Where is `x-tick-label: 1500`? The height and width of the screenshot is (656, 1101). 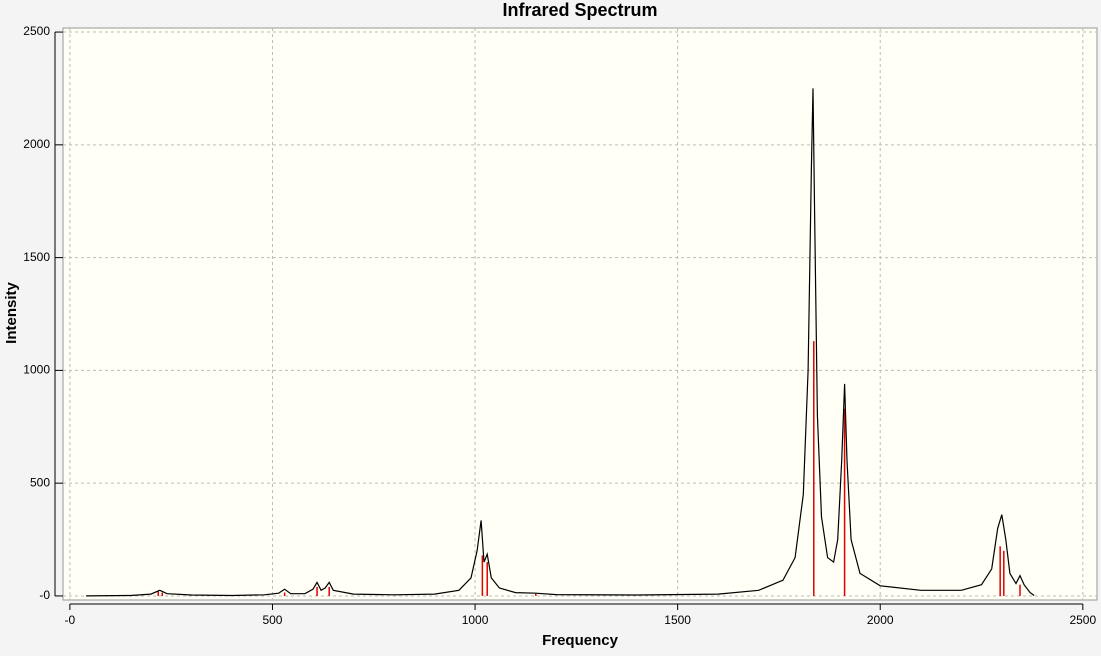 x-tick-label: 1500 is located at coordinates (677, 620).